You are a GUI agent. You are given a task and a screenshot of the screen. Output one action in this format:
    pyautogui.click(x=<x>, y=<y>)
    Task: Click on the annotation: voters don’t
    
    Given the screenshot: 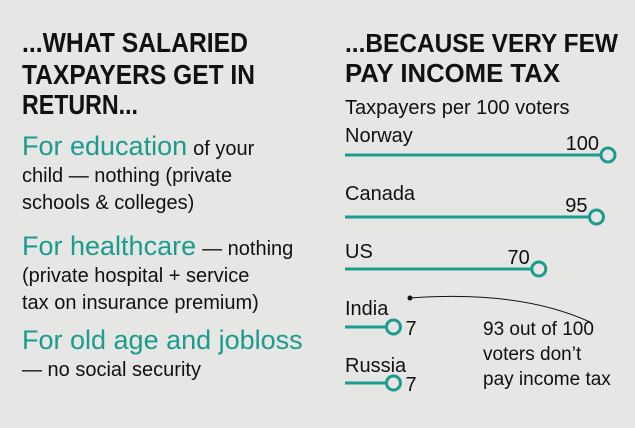 What is the action you would take?
    pyautogui.click(x=532, y=354)
    